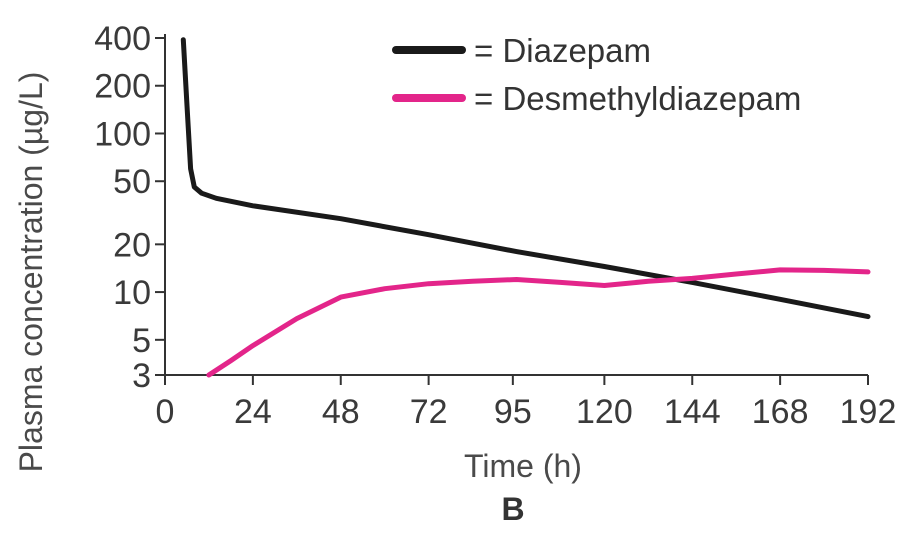  Describe the element at coordinates (512, 509) in the screenshot. I see `panel-label: B` at that location.